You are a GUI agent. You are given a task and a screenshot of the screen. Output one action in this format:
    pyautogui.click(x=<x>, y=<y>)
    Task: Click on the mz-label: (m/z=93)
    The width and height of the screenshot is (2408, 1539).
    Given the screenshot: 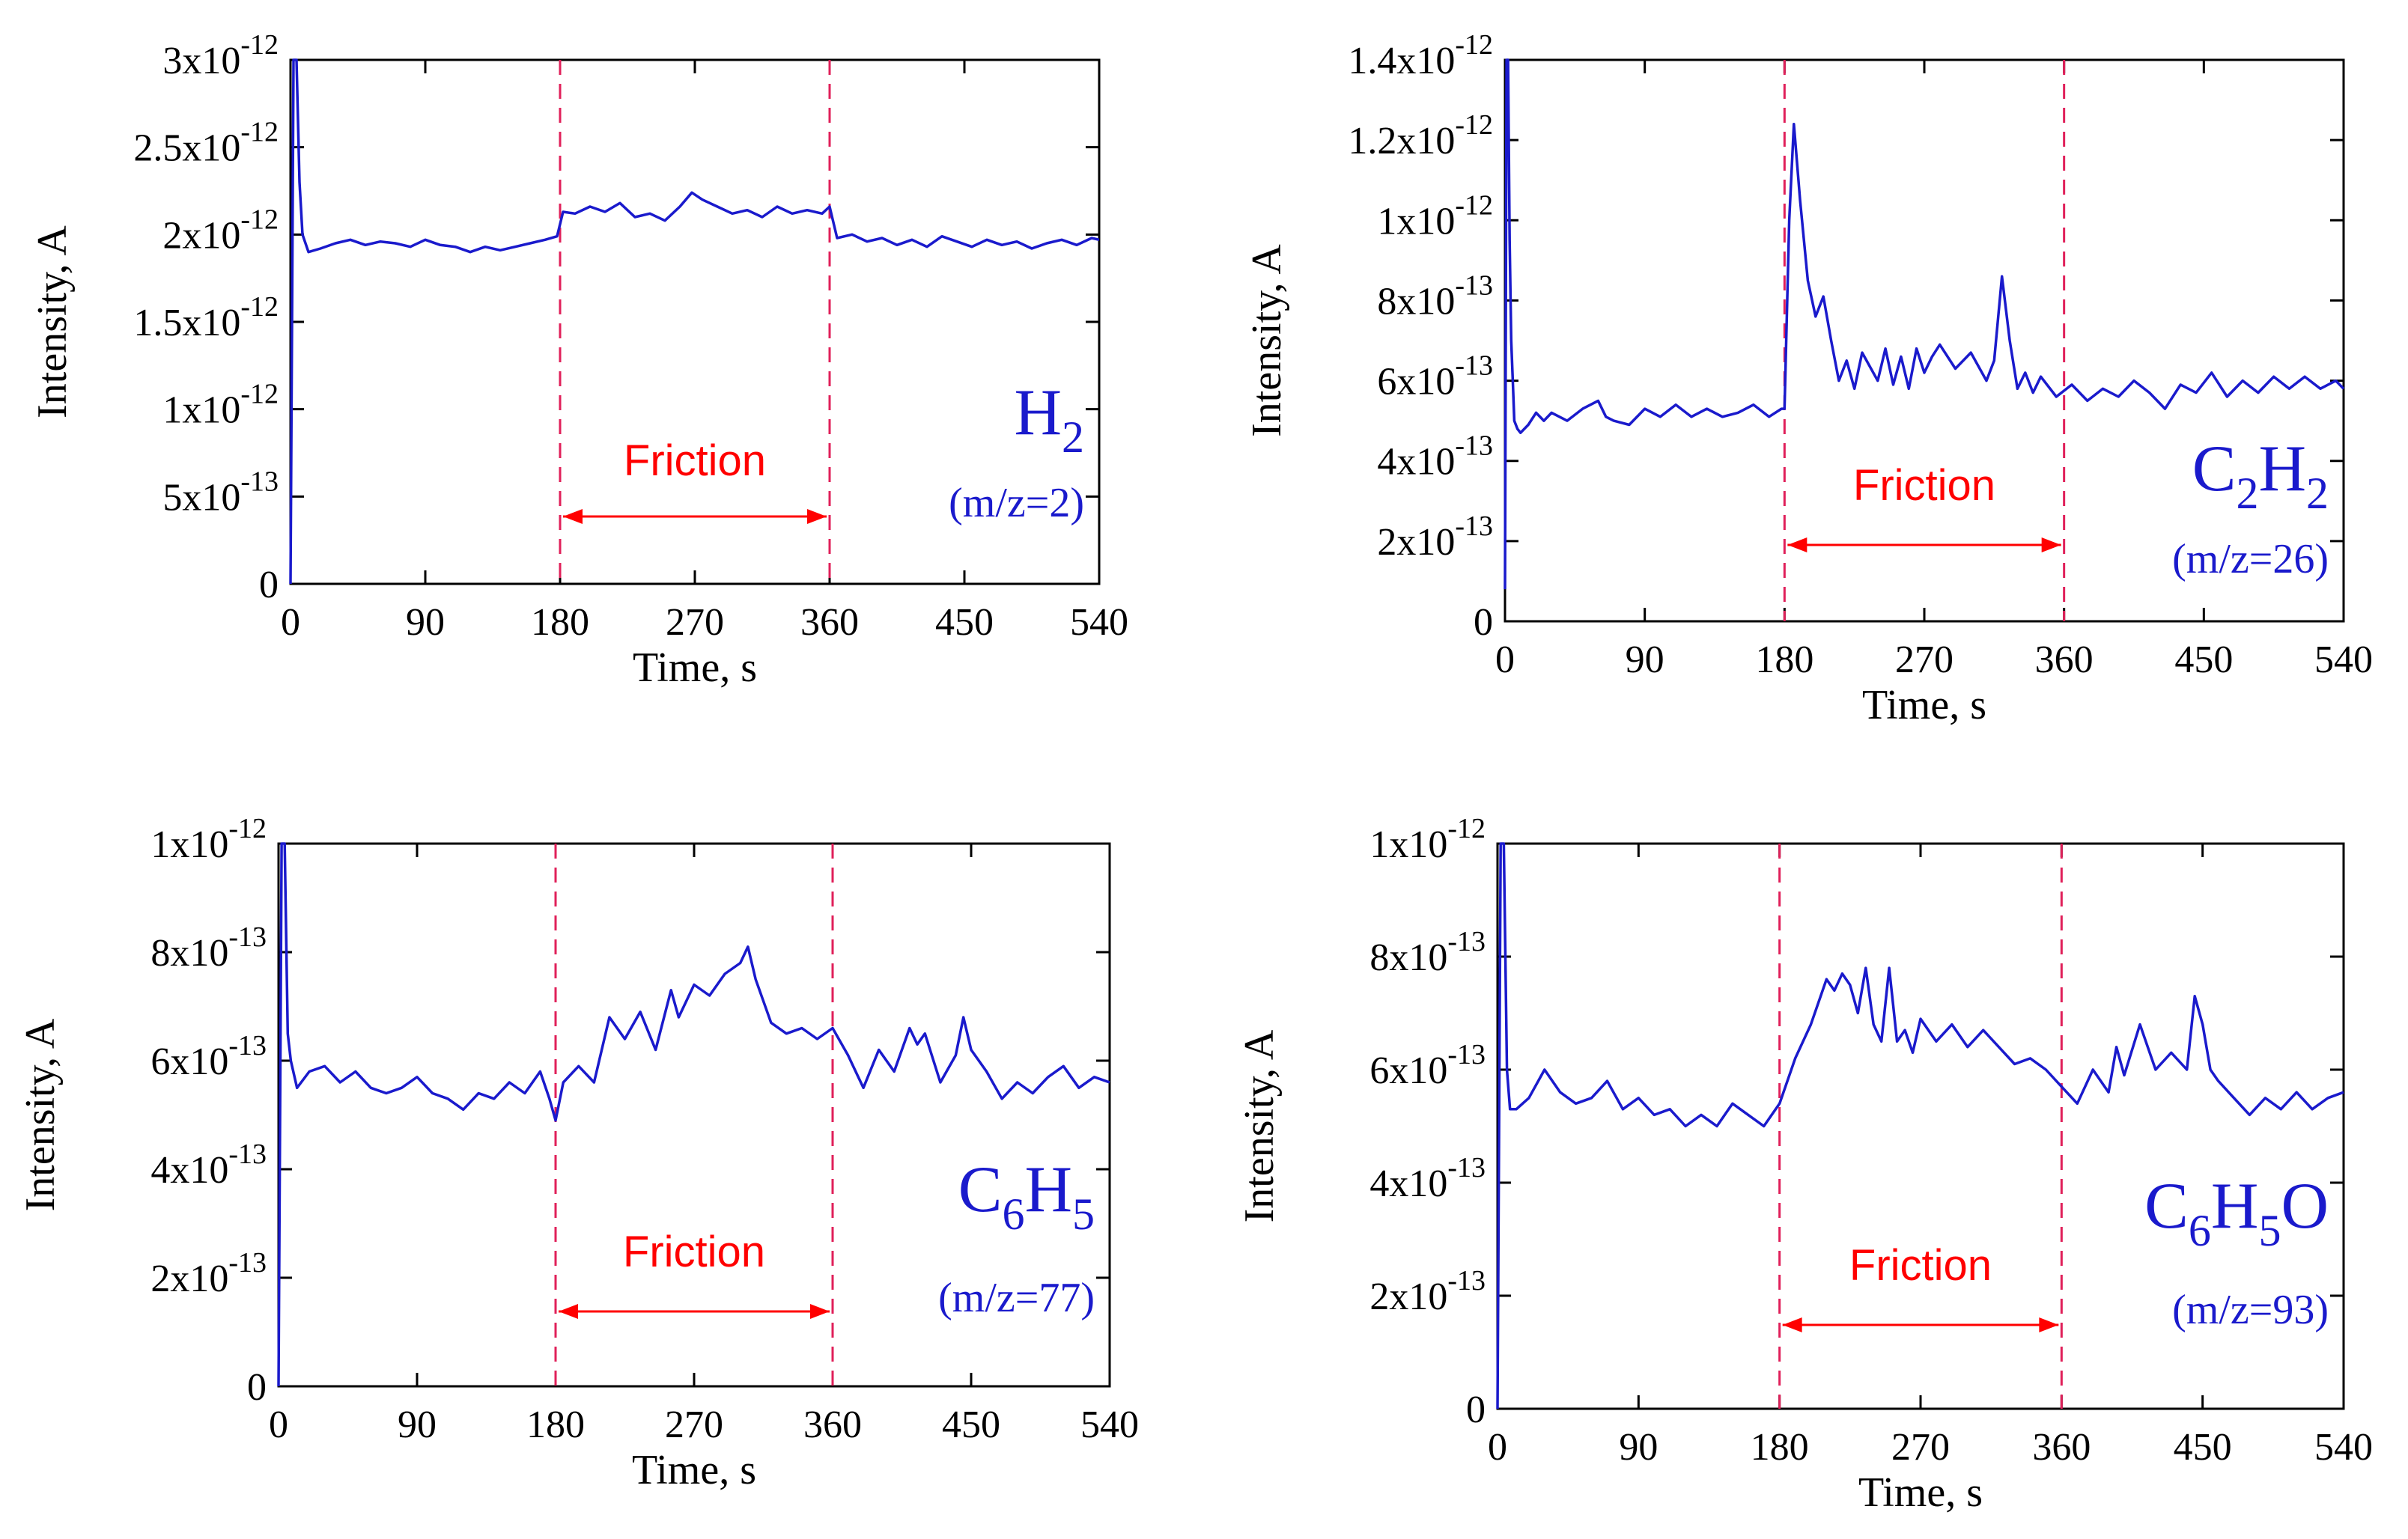 What is the action you would take?
    pyautogui.click(x=2250, y=1310)
    